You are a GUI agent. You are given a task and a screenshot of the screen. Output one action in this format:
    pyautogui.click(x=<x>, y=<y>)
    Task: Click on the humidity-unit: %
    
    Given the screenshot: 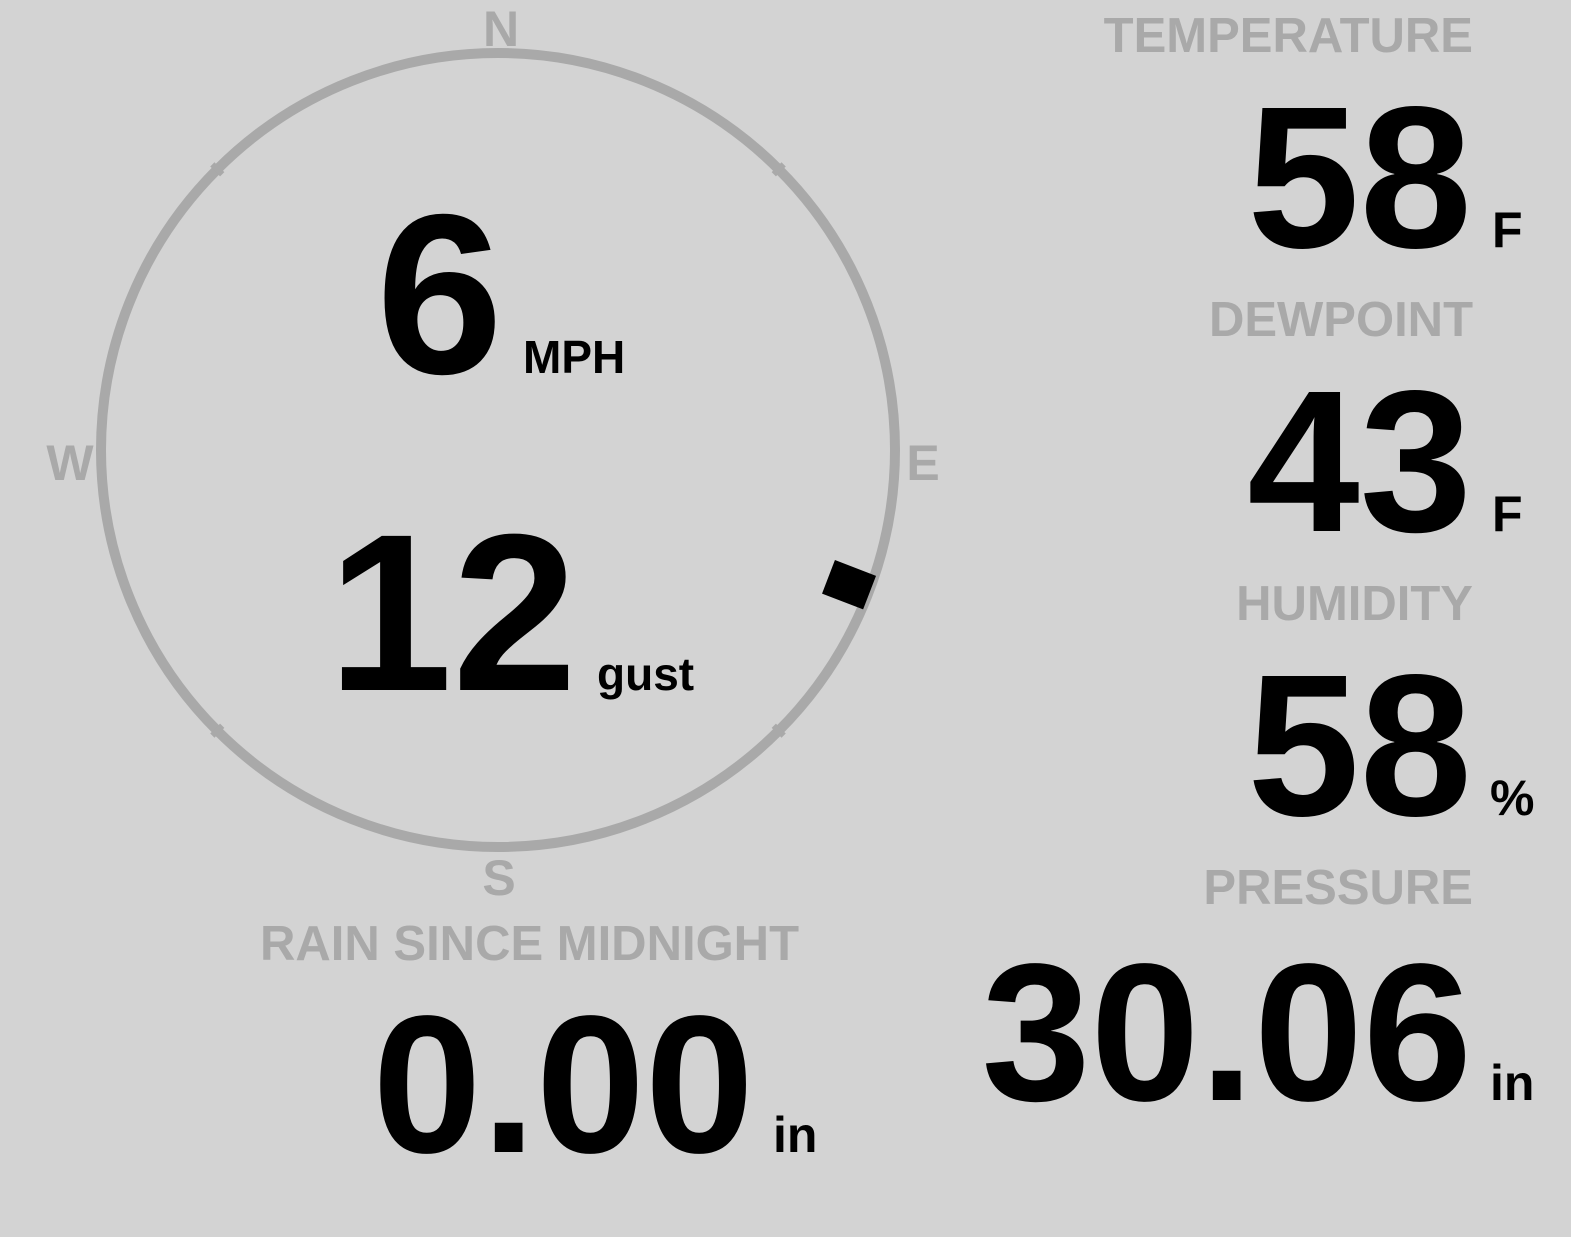 What is the action you would take?
    pyautogui.click(x=1512, y=798)
    